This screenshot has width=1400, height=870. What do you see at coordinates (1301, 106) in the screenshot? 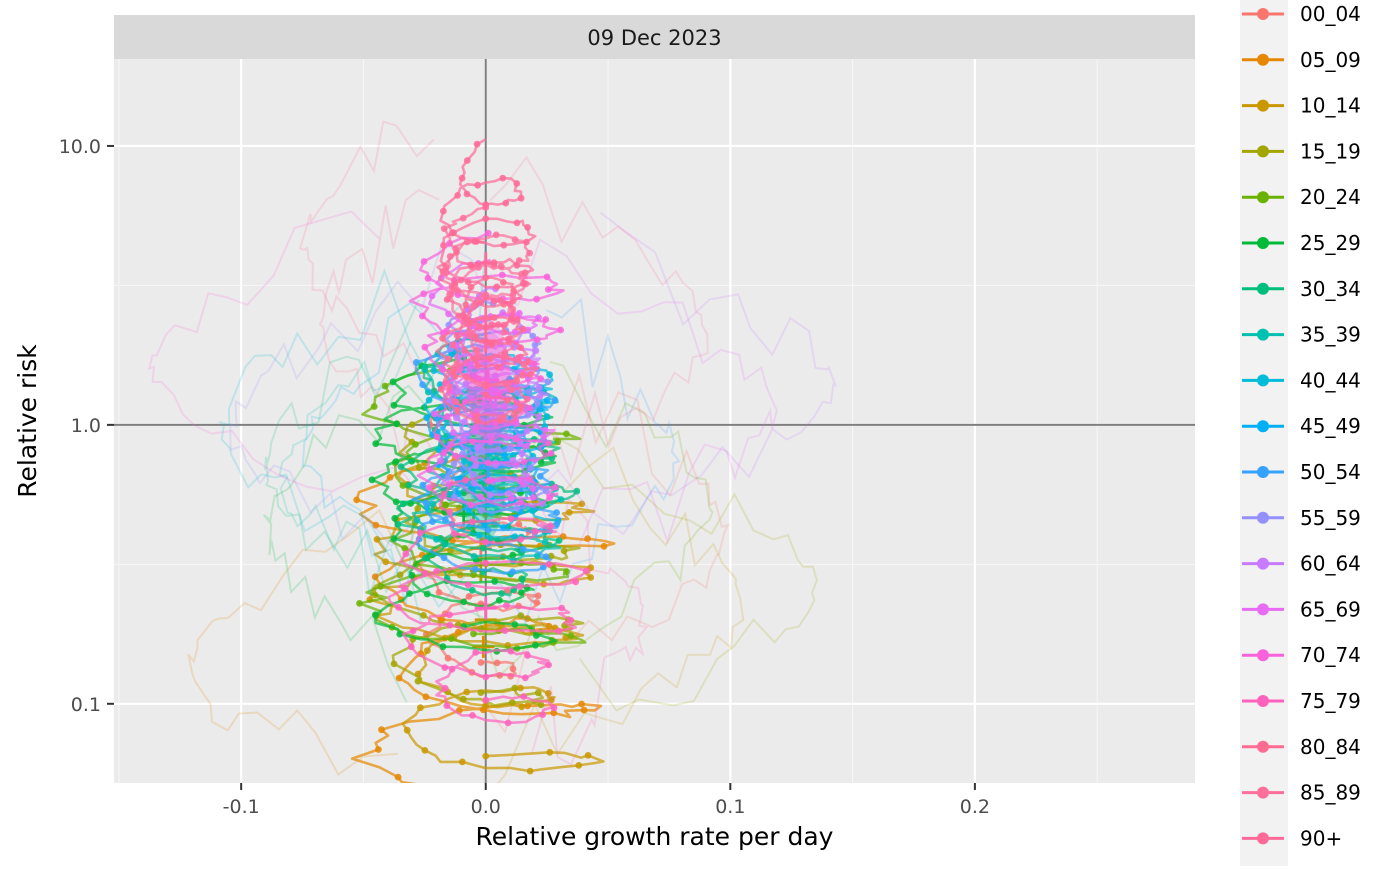
I see `legend-item-10_14: 10_14` at bounding box center [1301, 106].